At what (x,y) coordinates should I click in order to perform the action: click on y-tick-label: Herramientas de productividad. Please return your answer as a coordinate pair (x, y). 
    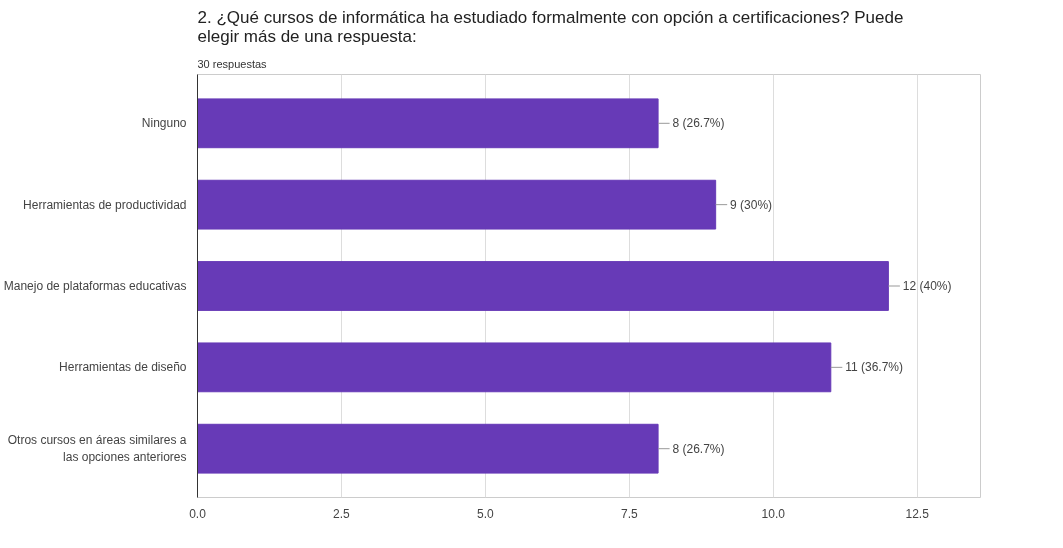
    Looking at the image, I should click on (105, 204).